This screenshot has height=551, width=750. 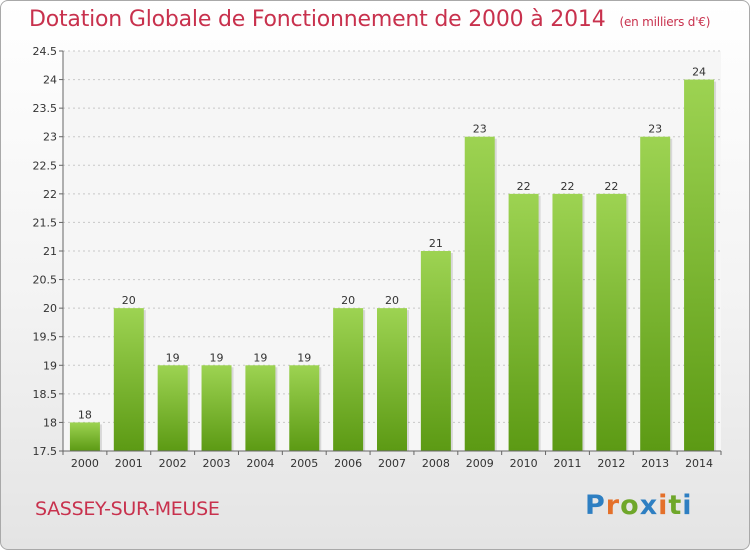 I want to click on x-tick-label: 2014, so click(x=699, y=463).